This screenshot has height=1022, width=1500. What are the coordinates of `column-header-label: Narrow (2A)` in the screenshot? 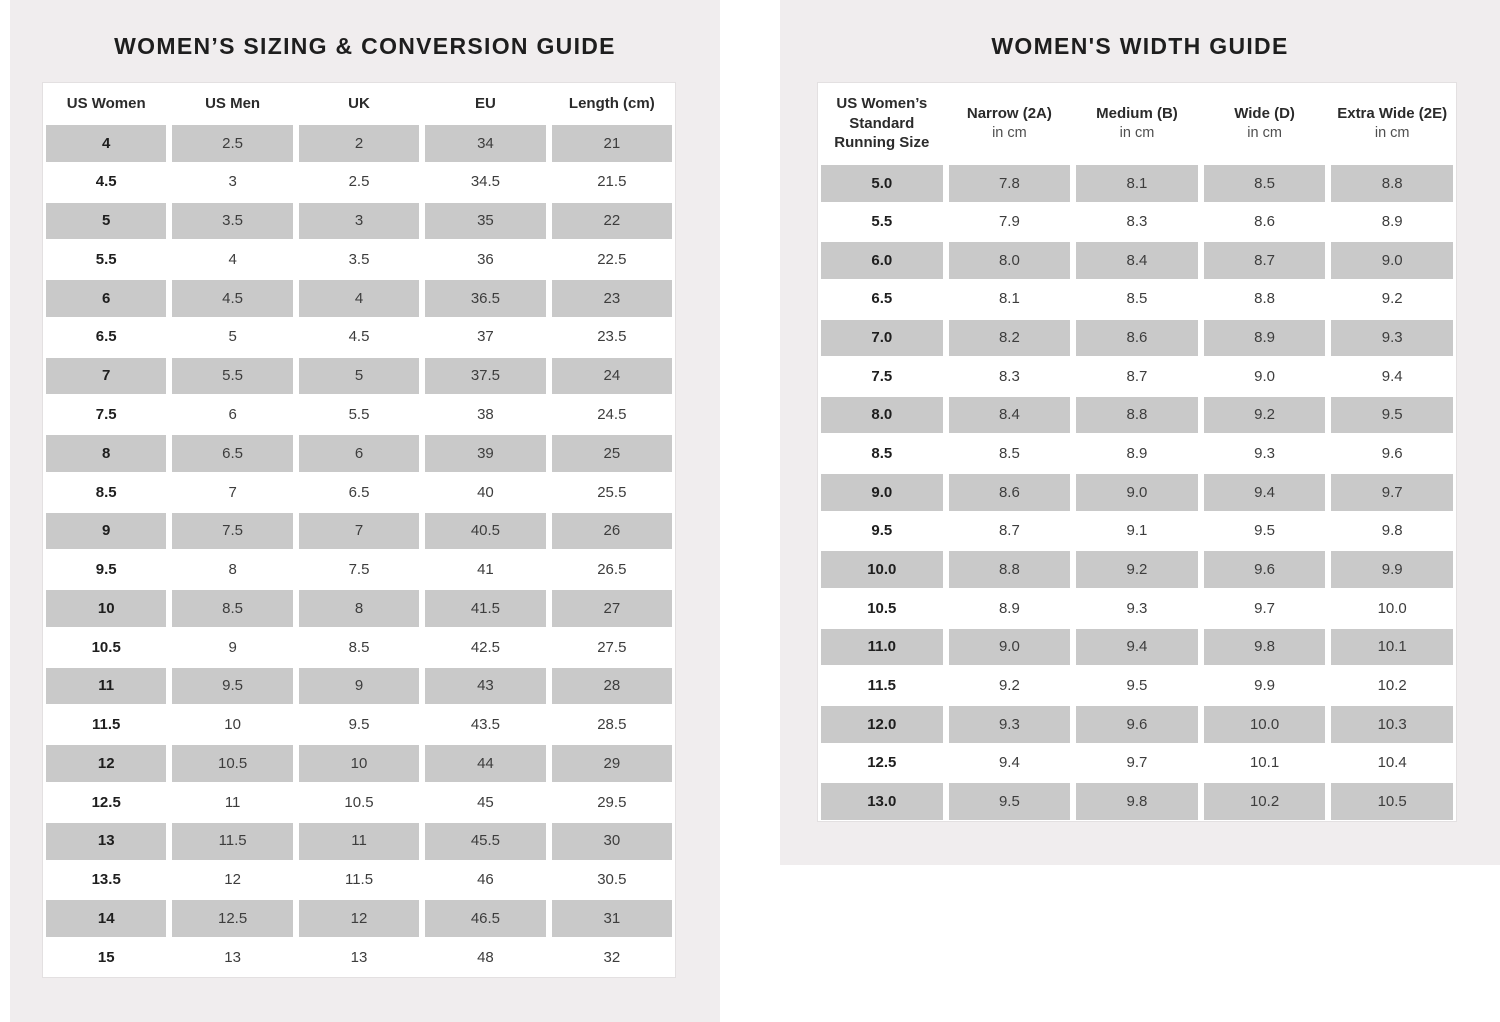 It's located at (1009, 114).